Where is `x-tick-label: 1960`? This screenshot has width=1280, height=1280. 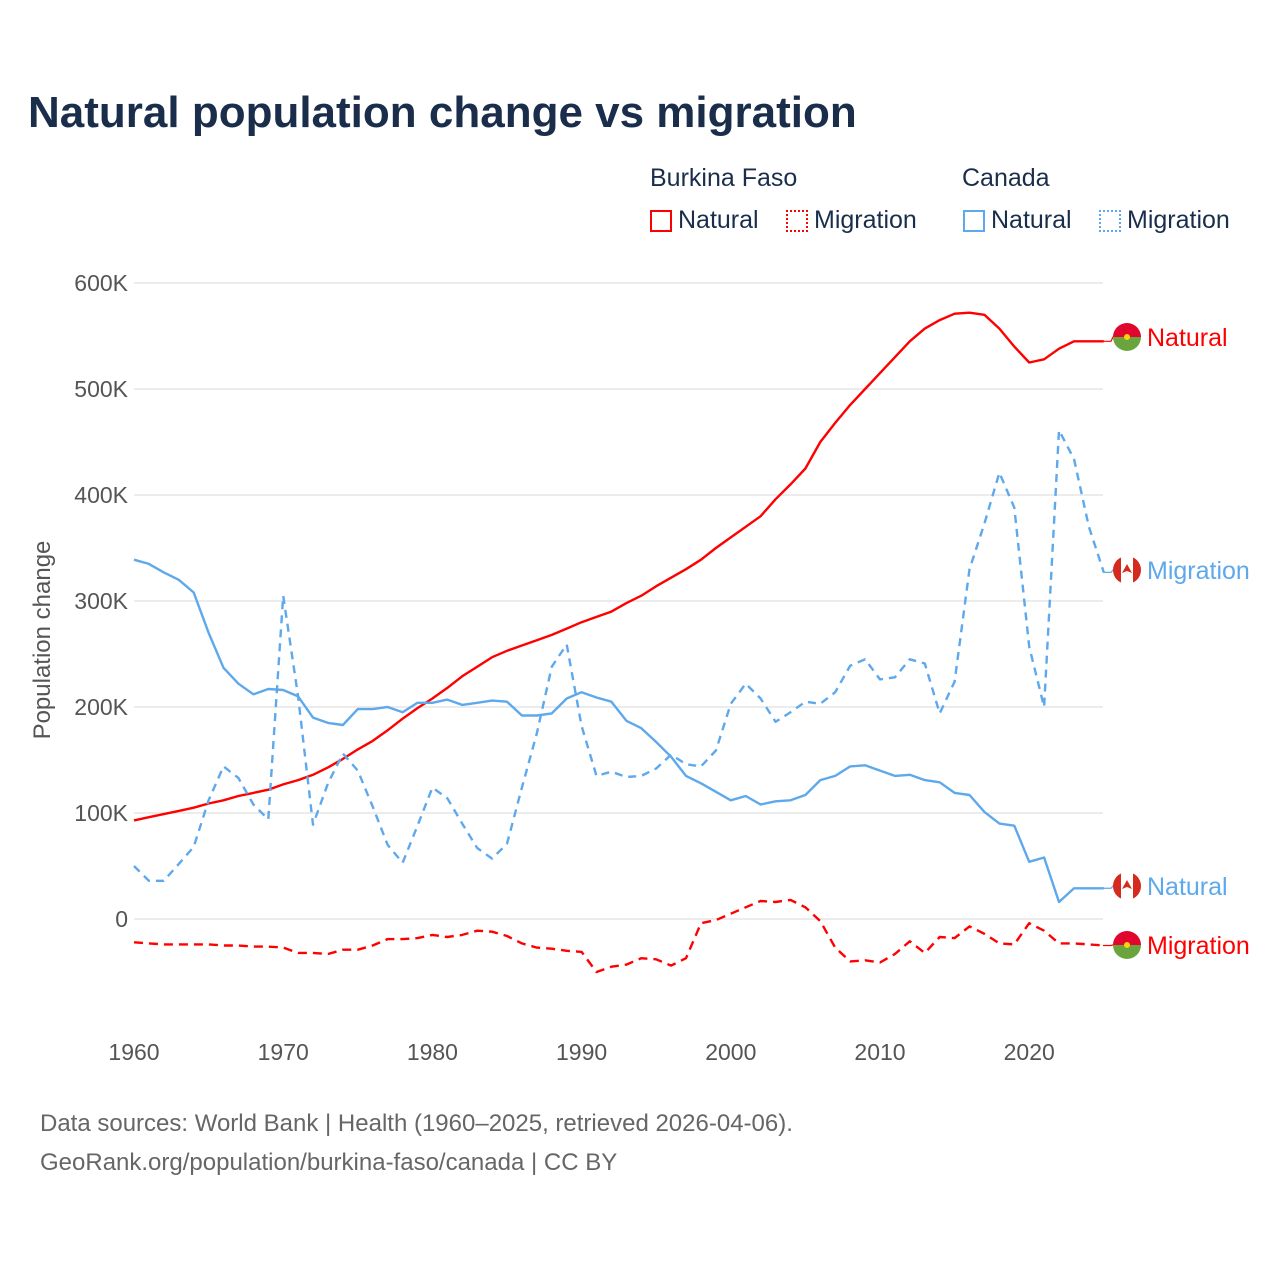 x-tick-label: 1960 is located at coordinates (133, 1052).